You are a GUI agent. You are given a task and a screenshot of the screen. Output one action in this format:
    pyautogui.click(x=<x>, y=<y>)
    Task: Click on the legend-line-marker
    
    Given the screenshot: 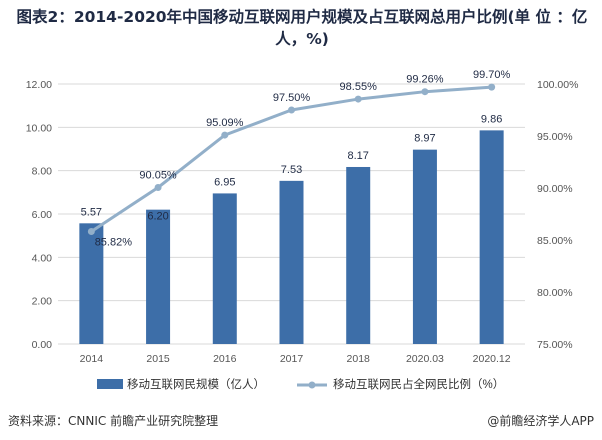 What is the action you would take?
    pyautogui.click(x=312, y=385)
    